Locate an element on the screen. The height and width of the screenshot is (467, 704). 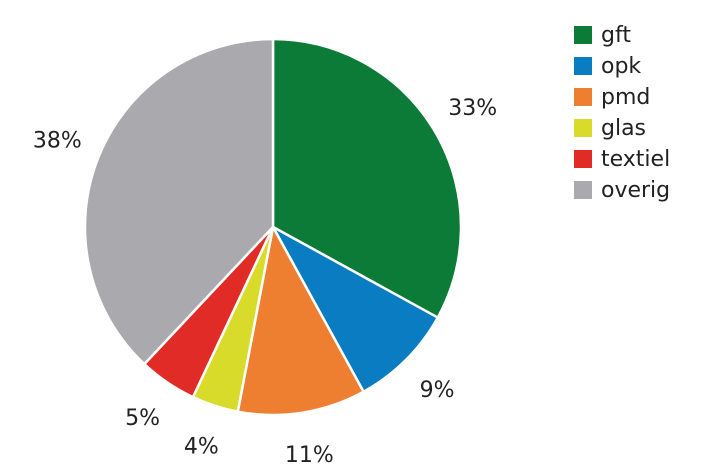
legend-label: pmd is located at coordinates (625, 97).